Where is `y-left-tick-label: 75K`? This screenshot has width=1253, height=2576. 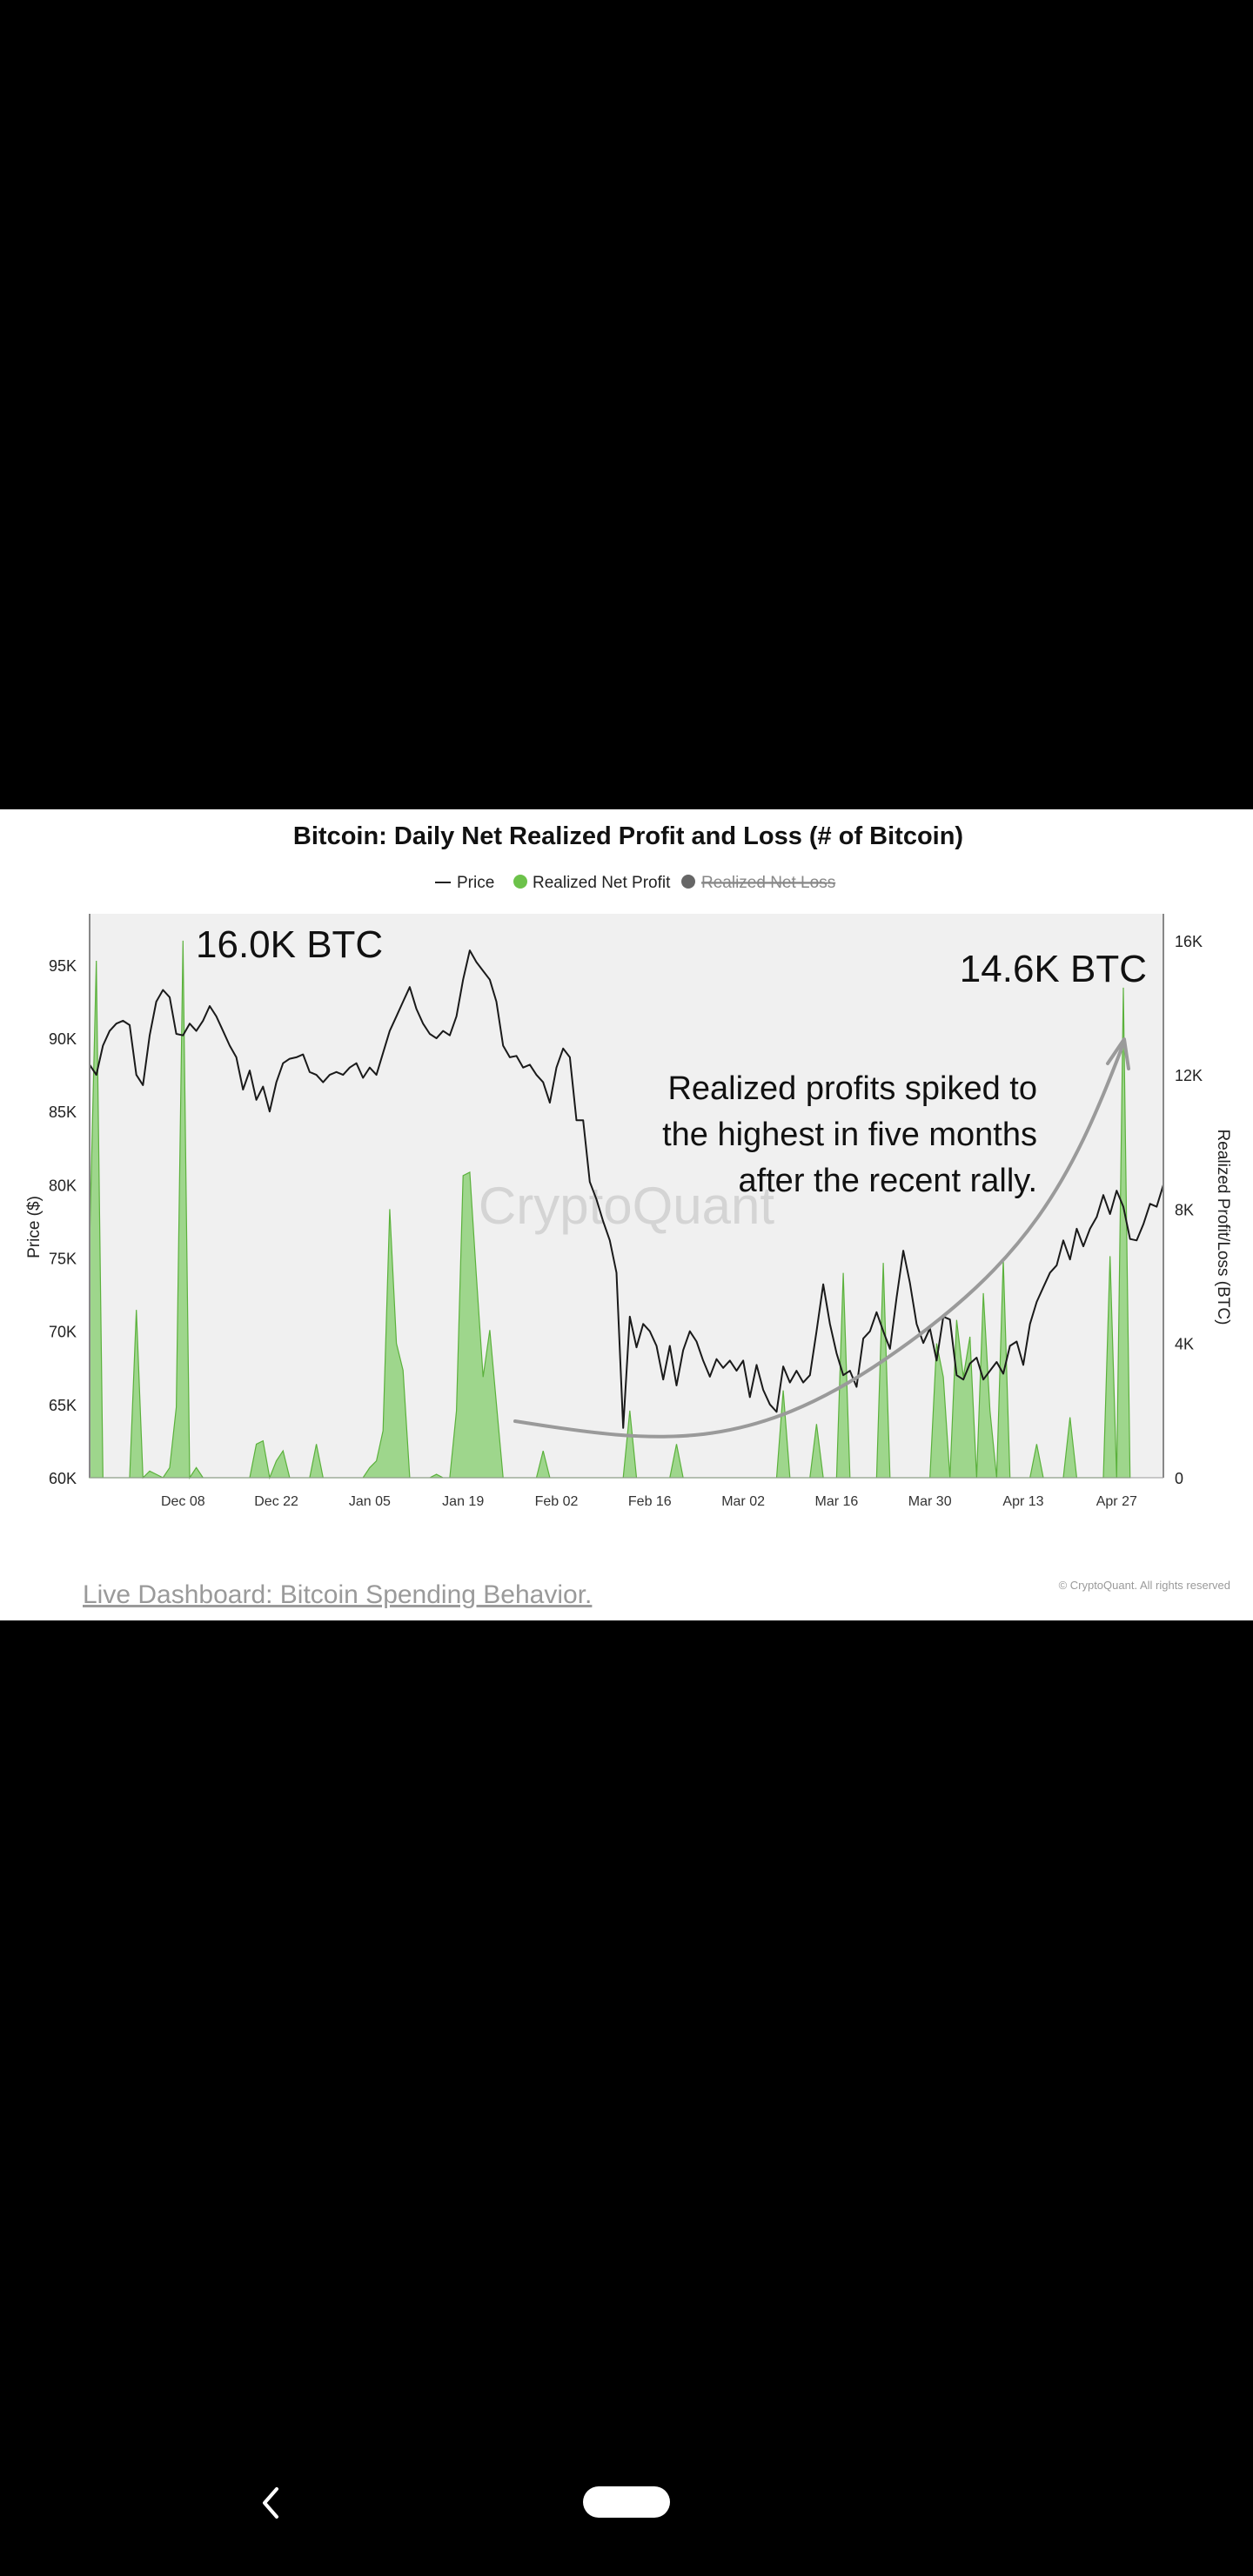
y-left-tick-label: 75K is located at coordinates (63, 1259).